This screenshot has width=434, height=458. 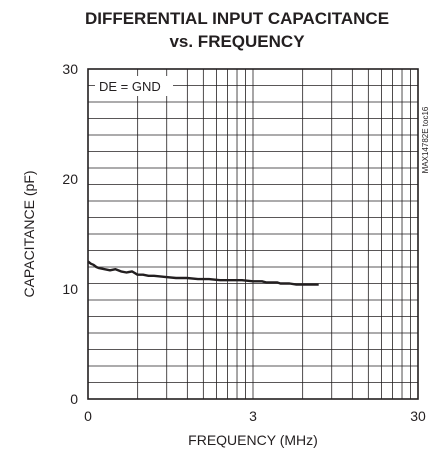 I want to click on annotation-background, so click(x=134, y=86).